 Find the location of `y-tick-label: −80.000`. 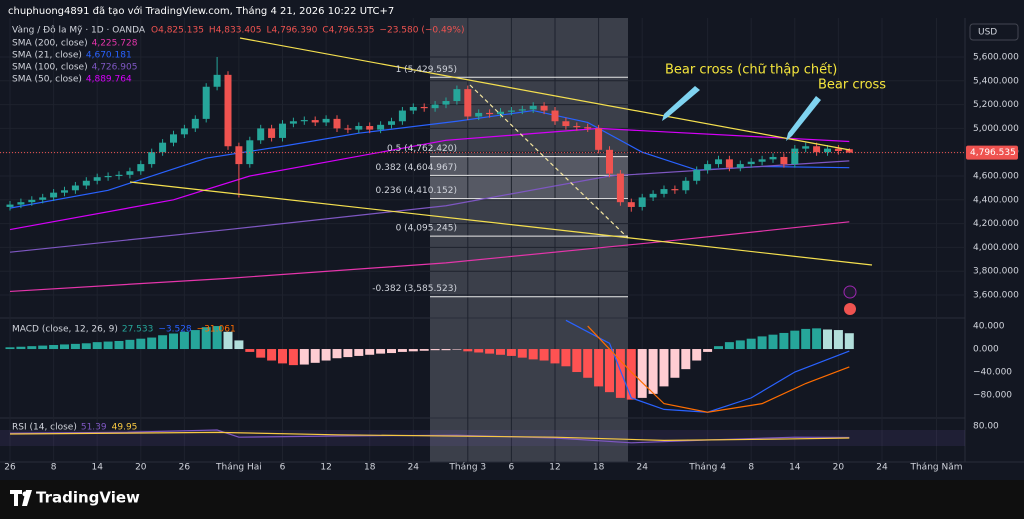

y-tick-label: −80.000 is located at coordinates (992, 396).